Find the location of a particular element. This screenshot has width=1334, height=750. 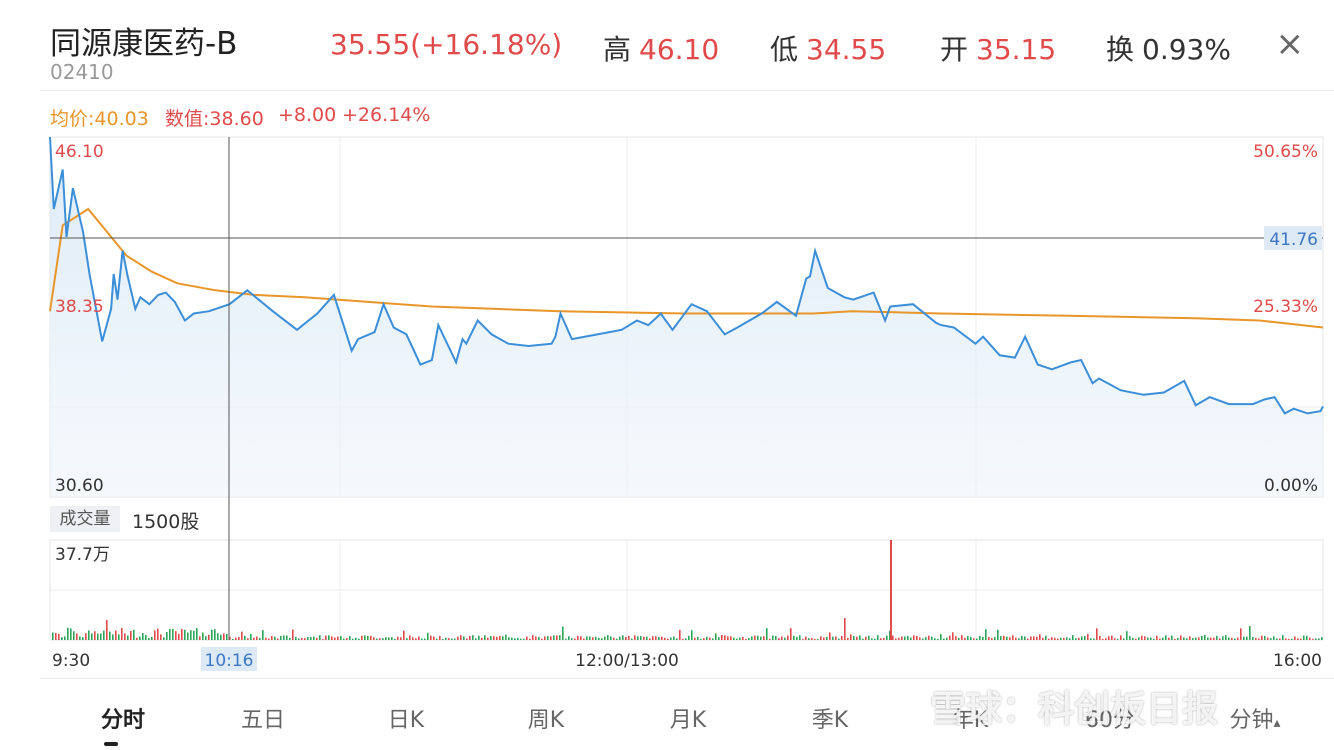

crosshair-time-label: 10:16 is located at coordinates (229, 661).